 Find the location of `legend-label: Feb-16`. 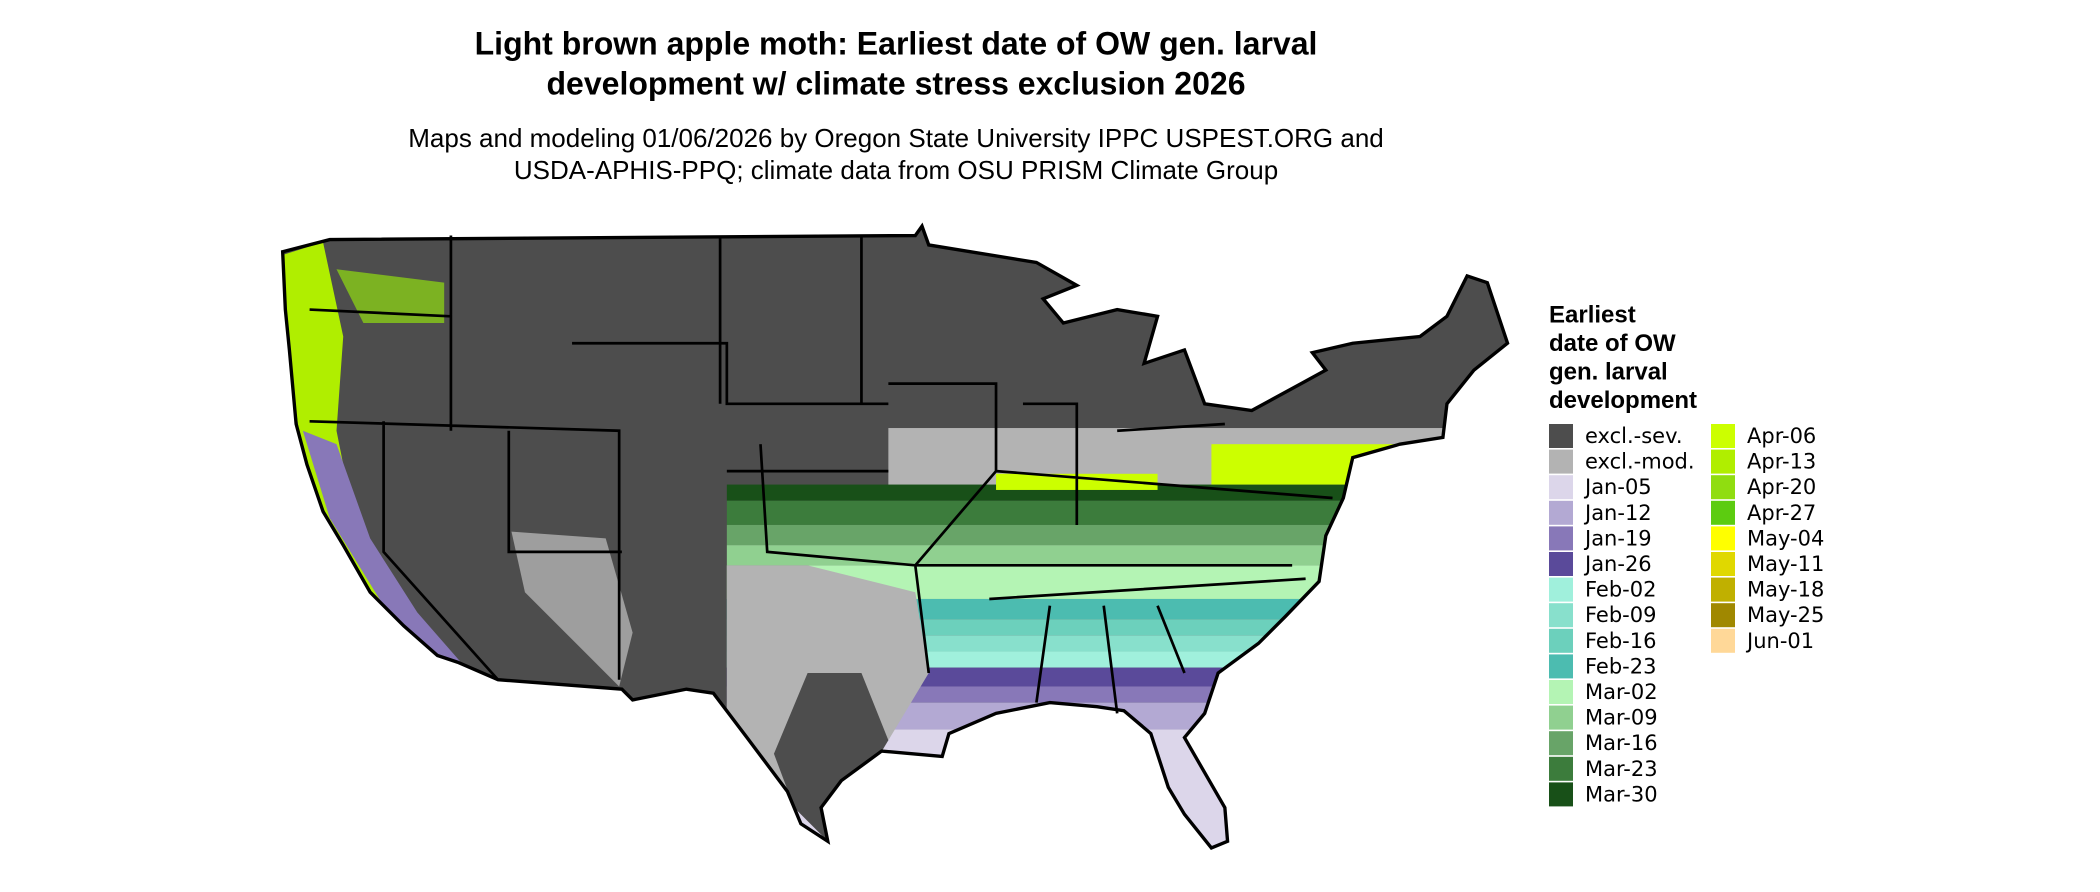

legend-label: Feb-16 is located at coordinates (1620, 641).